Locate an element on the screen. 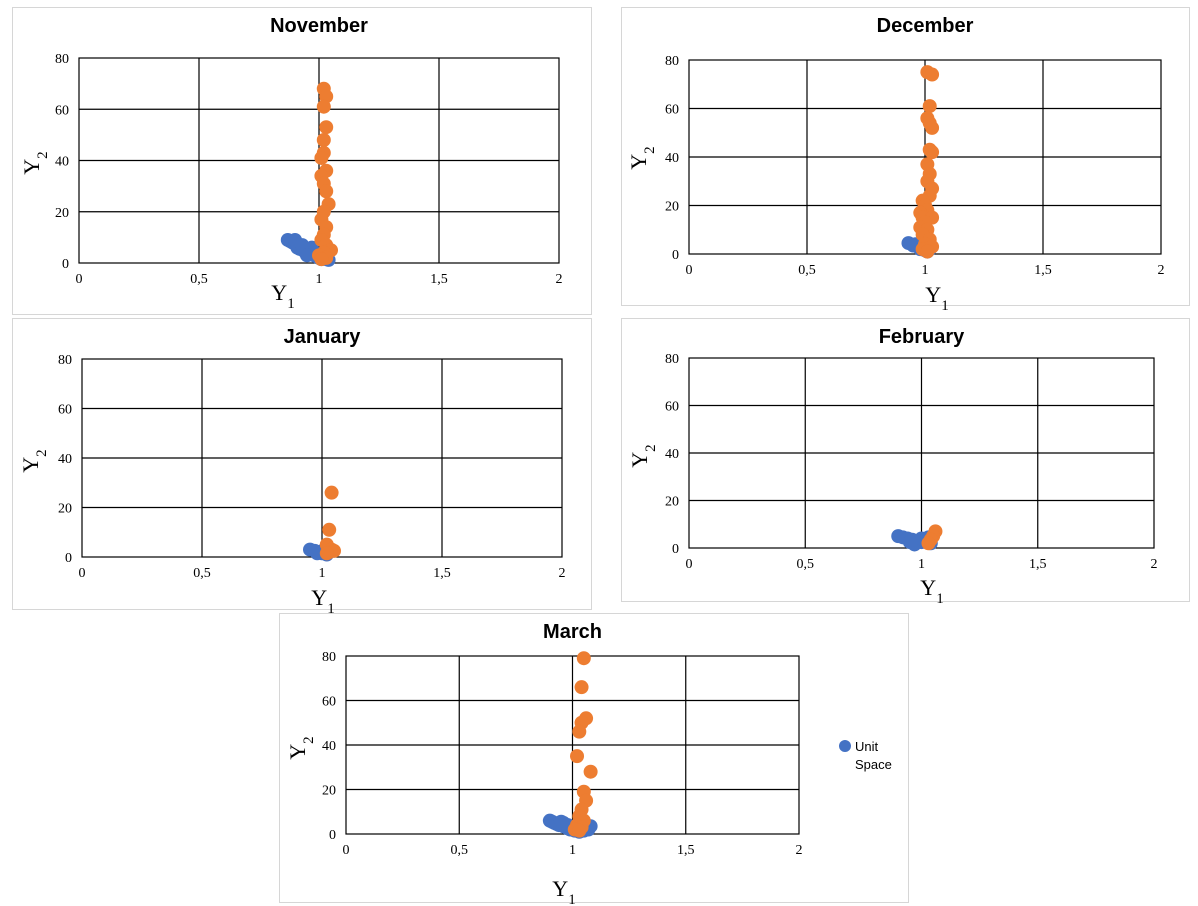 The image size is (1198, 906). legend: Unit Space is located at coordinates (865, 755).